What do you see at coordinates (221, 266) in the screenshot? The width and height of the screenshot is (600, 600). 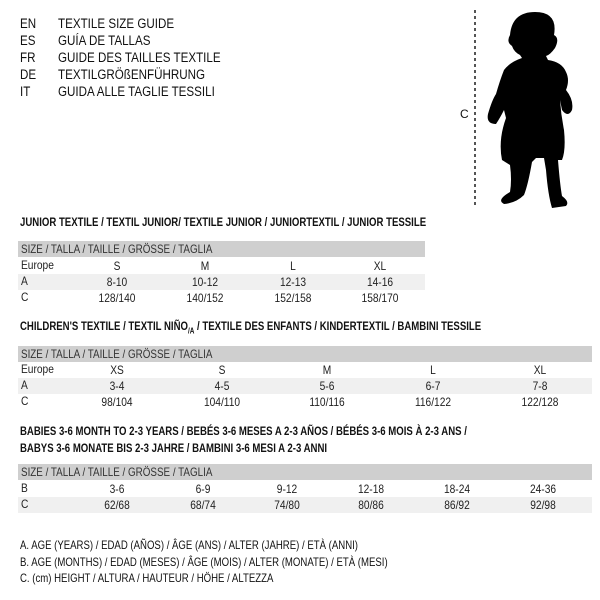 I see `table-row: Europe S M L XL` at bounding box center [221, 266].